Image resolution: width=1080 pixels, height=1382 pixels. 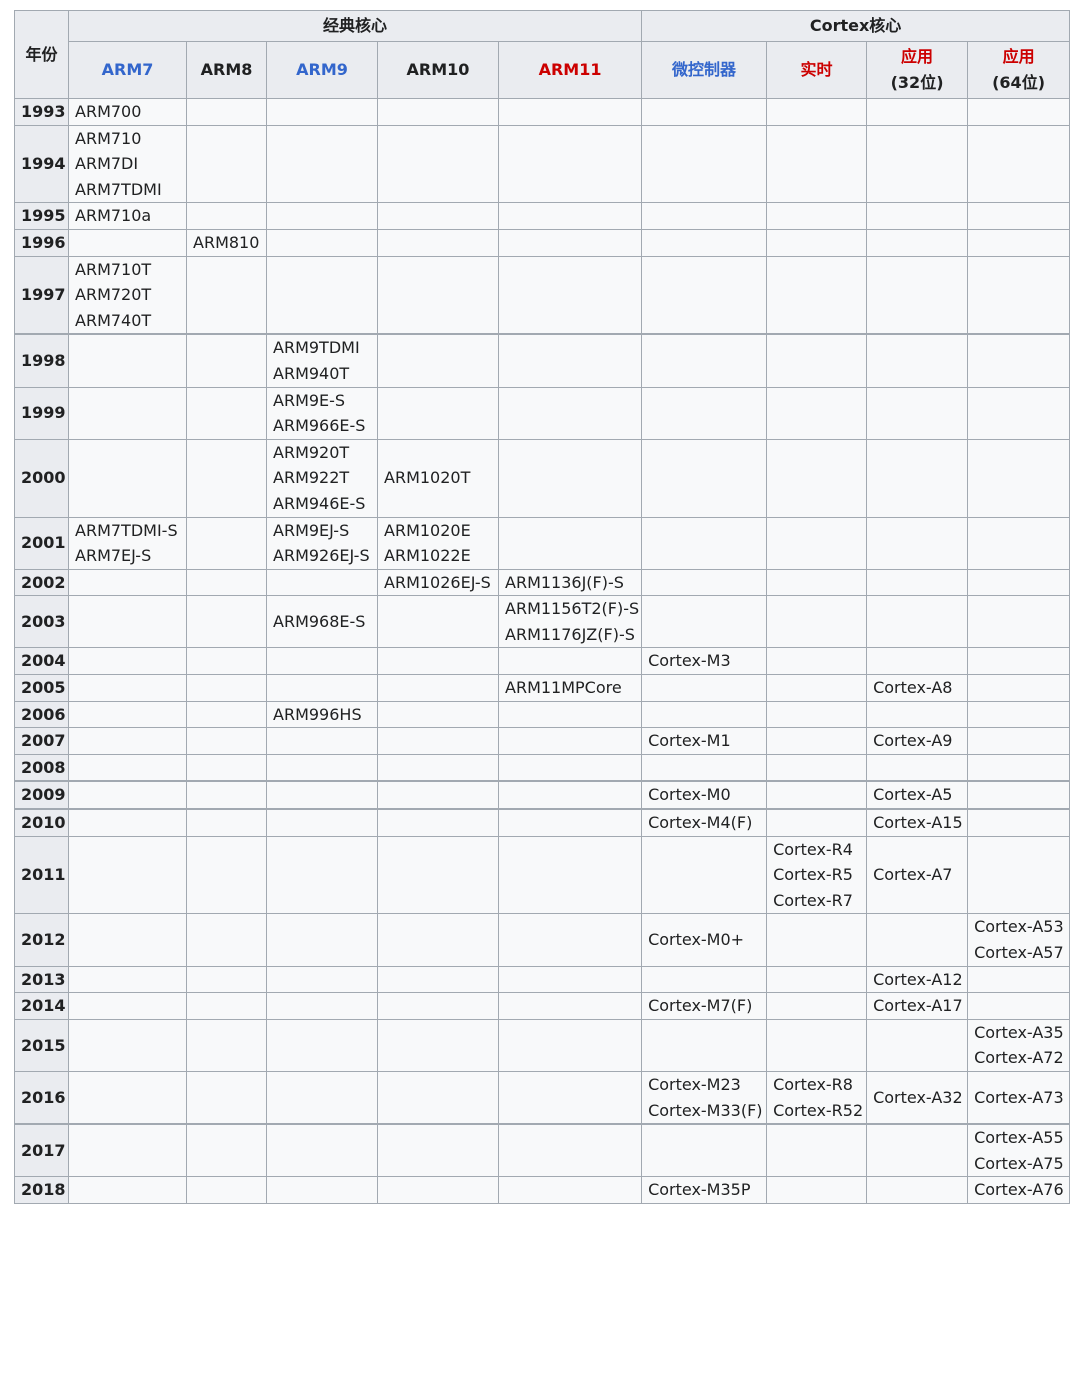 I want to click on year-cell: 2006, so click(x=41, y=714).